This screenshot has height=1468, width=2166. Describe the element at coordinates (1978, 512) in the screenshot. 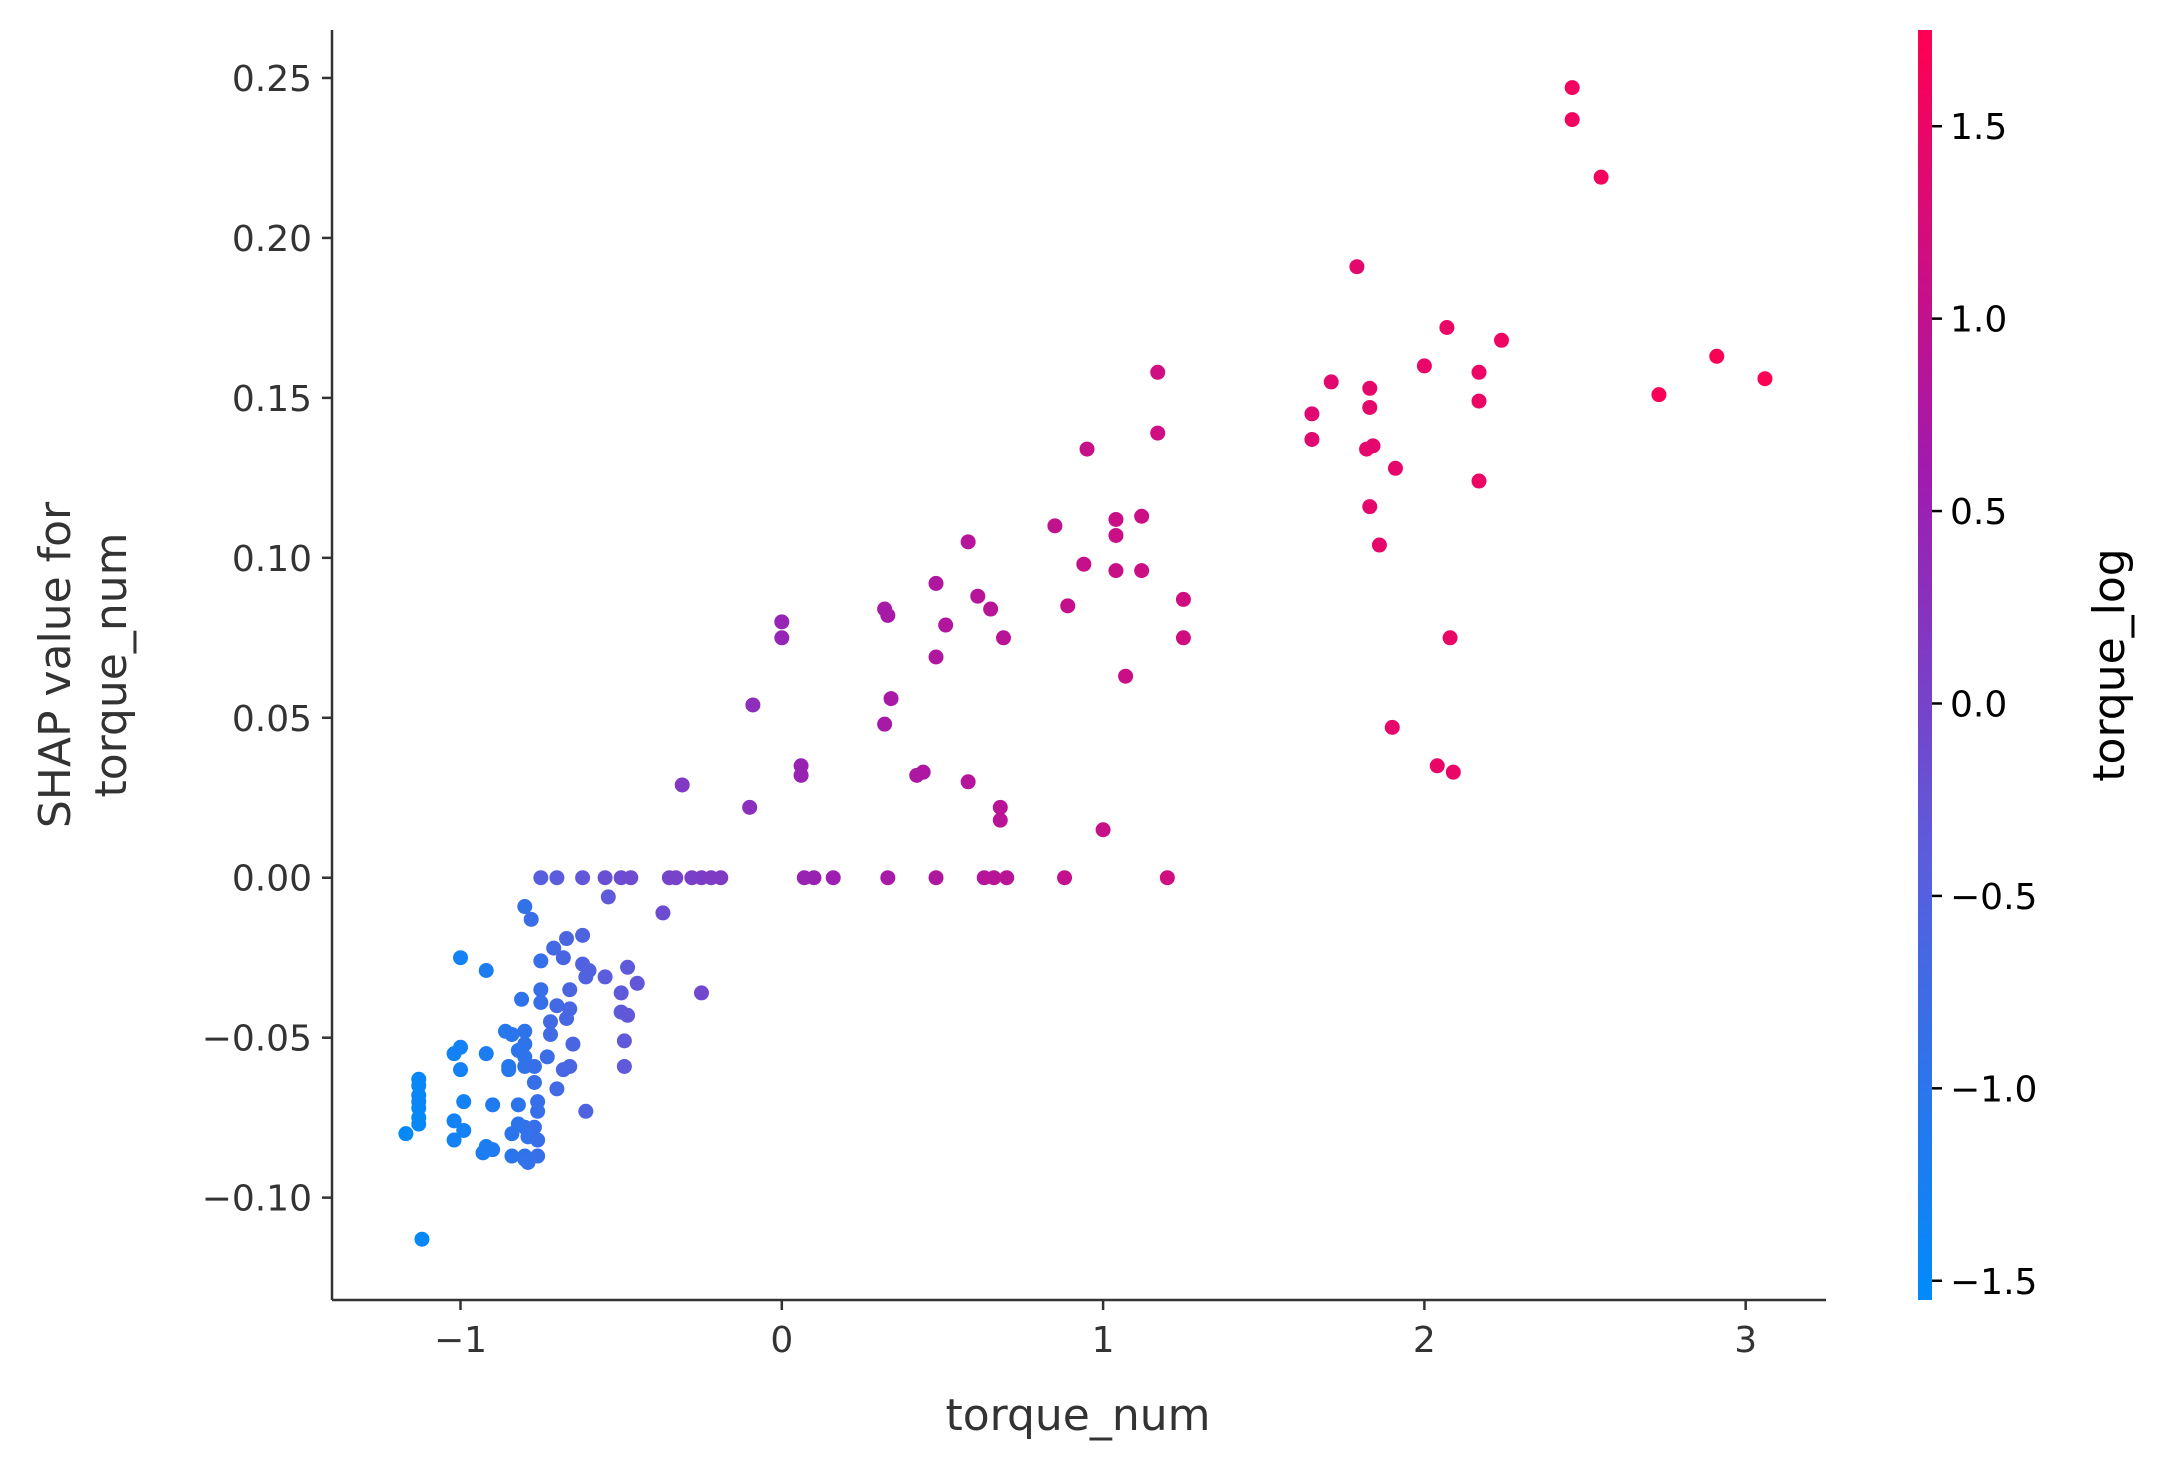

I see `colorbar-tick-label: 0.5` at that location.